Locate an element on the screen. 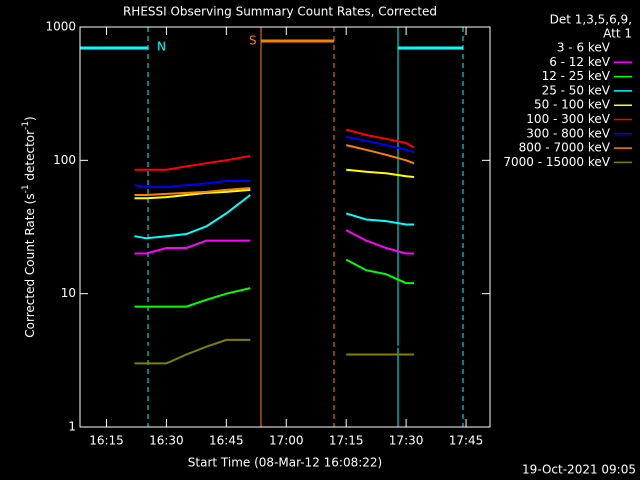 Image resolution: width=640 pixels, height=480 pixels. annotation: S is located at coordinates (253, 41).